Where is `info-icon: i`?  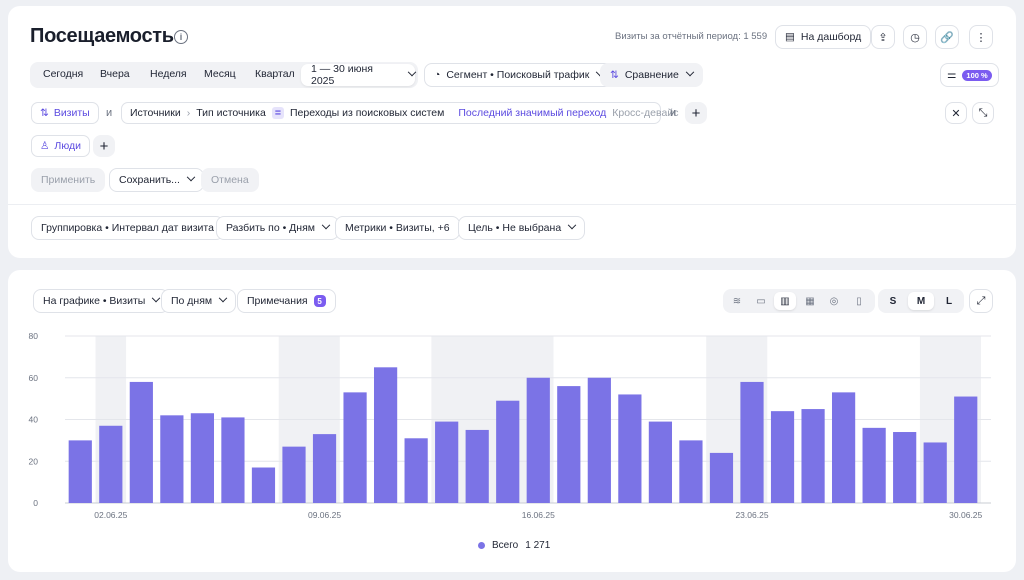
info-icon: i is located at coordinates (181, 37).